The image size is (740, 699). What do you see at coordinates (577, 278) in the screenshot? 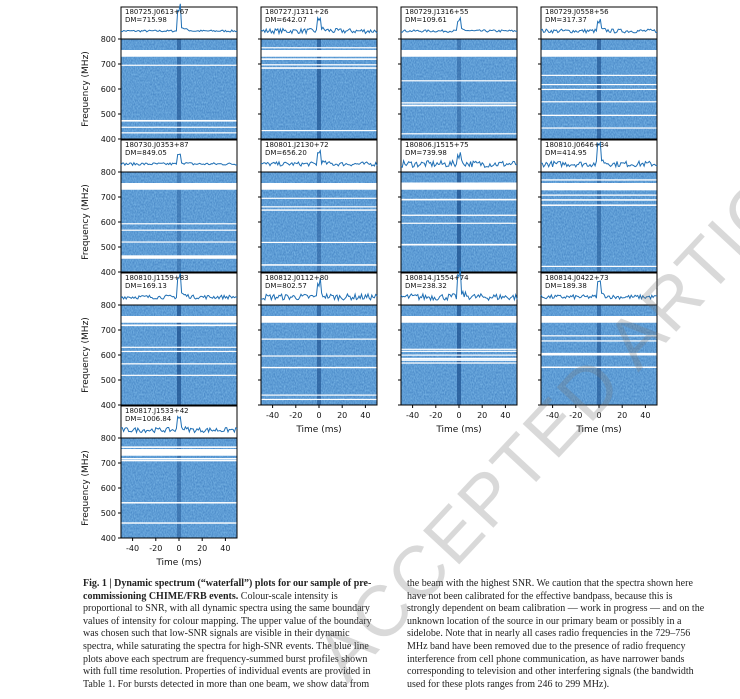
I see `panel-name: 180814.J0422+73` at bounding box center [577, 278].